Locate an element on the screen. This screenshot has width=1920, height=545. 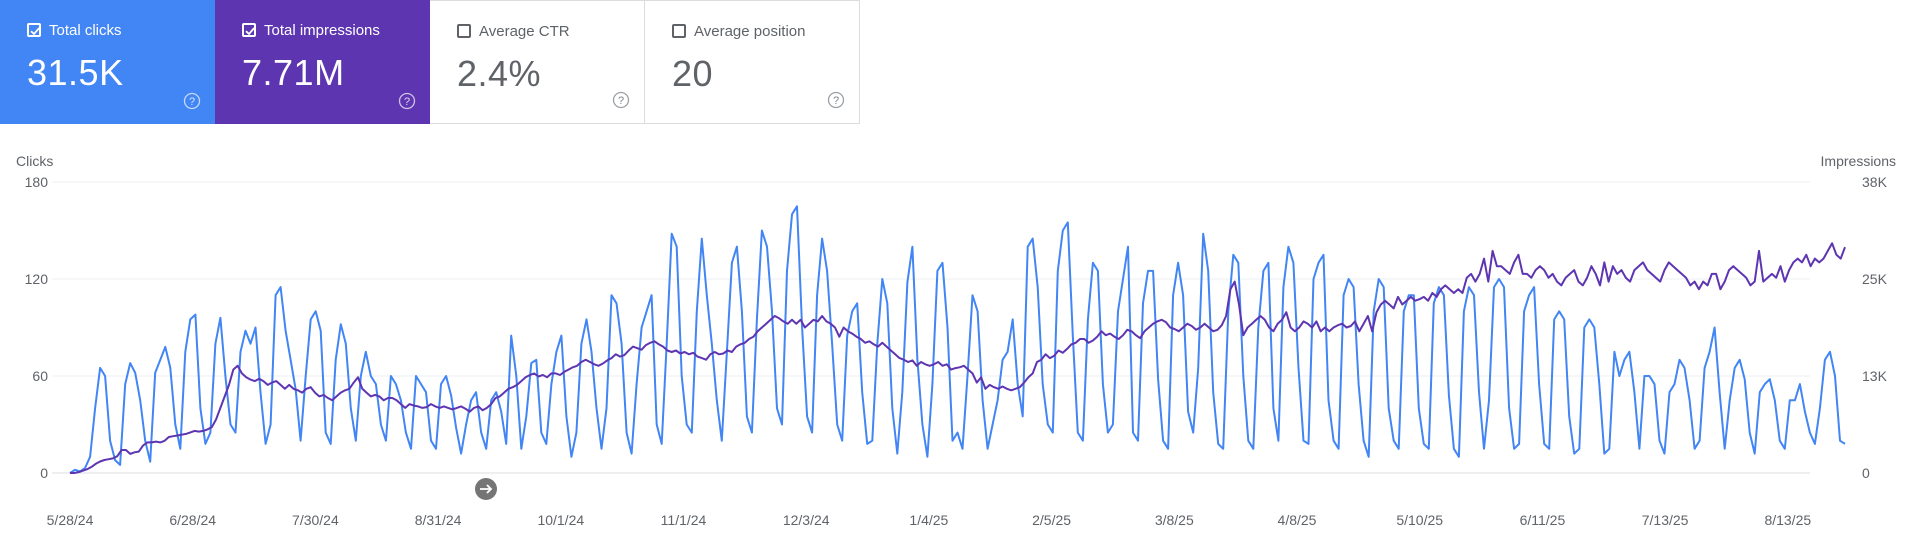
metric-card-header: Total clicks is located at coordinates (121, 30).